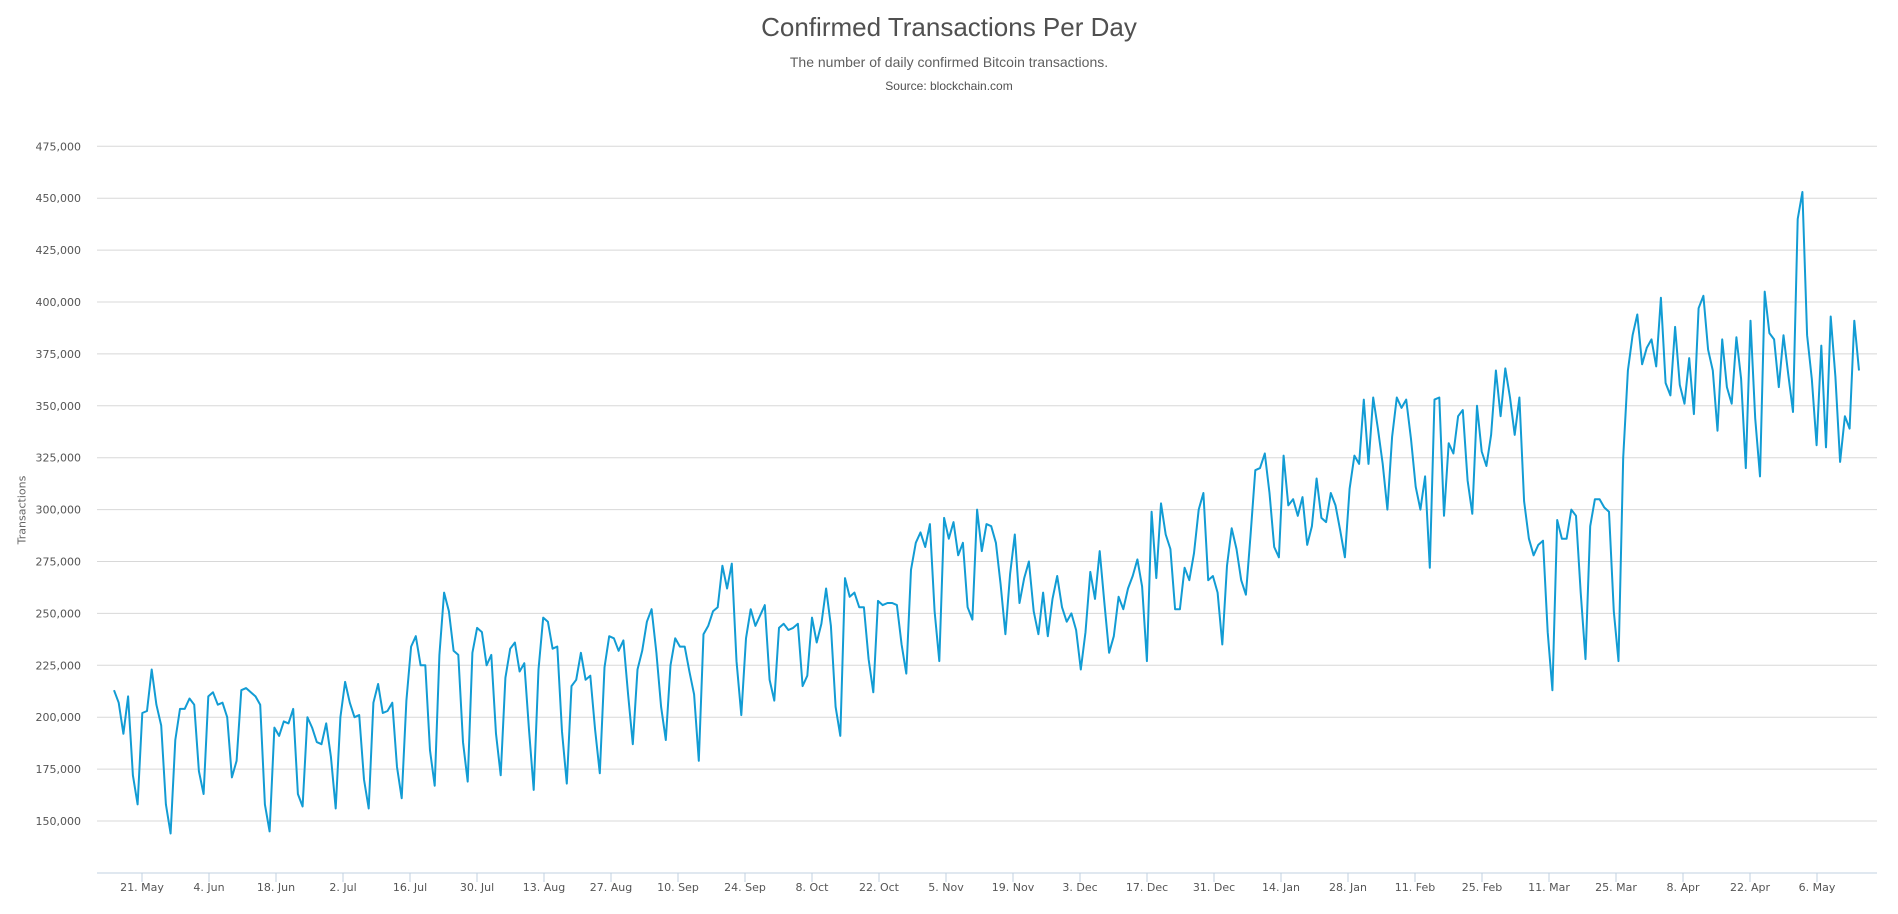 The width and height of the screenshot is (1898, 914). What do you see at coordinates (1549, 887) in the screenshot?
I see `x-tick-label: 11. Mar` at bounding box center [1549, 887].